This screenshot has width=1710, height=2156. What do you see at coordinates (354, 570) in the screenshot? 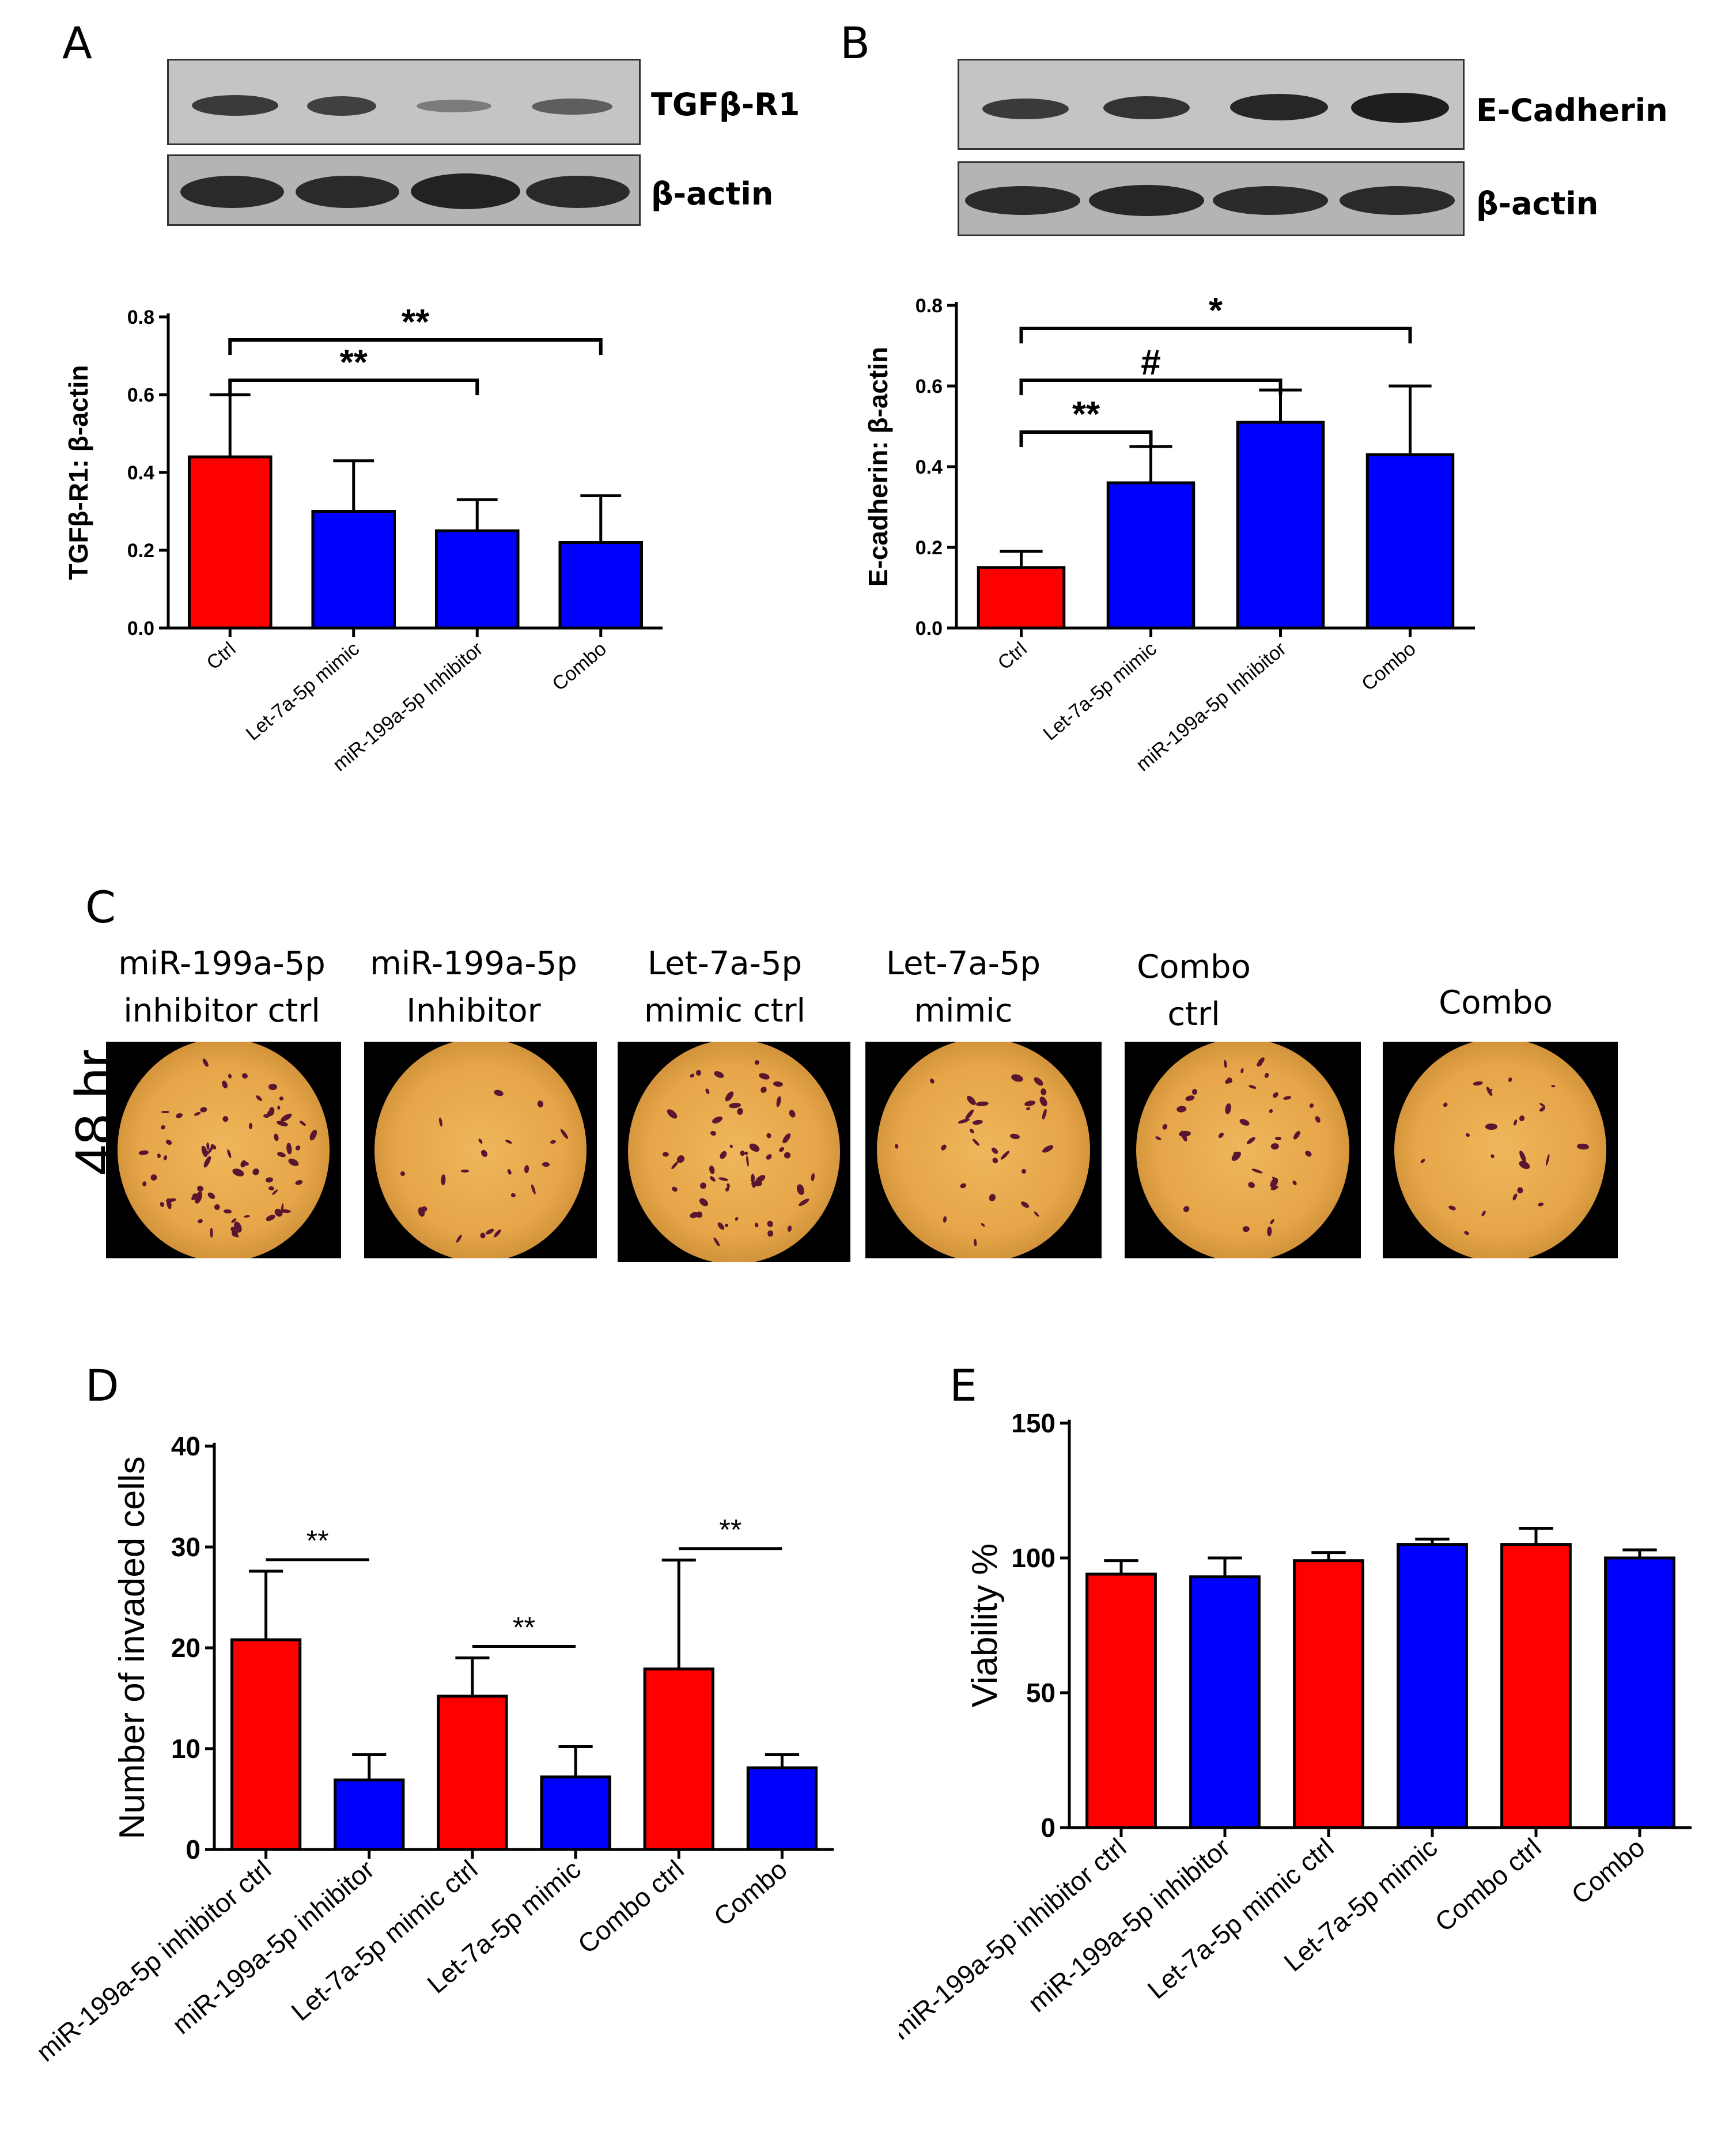
I see `bar-a` at bounding box center [354, 570].